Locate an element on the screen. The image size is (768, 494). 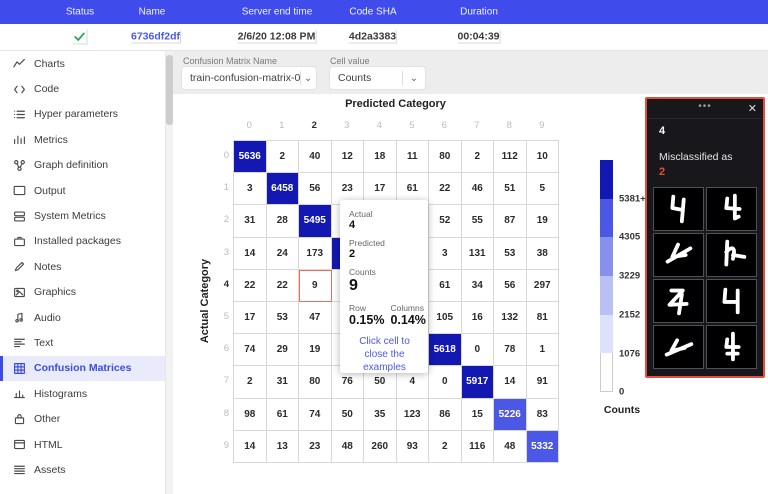
sidebar-item-confusion-matrices: Confusion Matrices is located at coordinates (82, 368).